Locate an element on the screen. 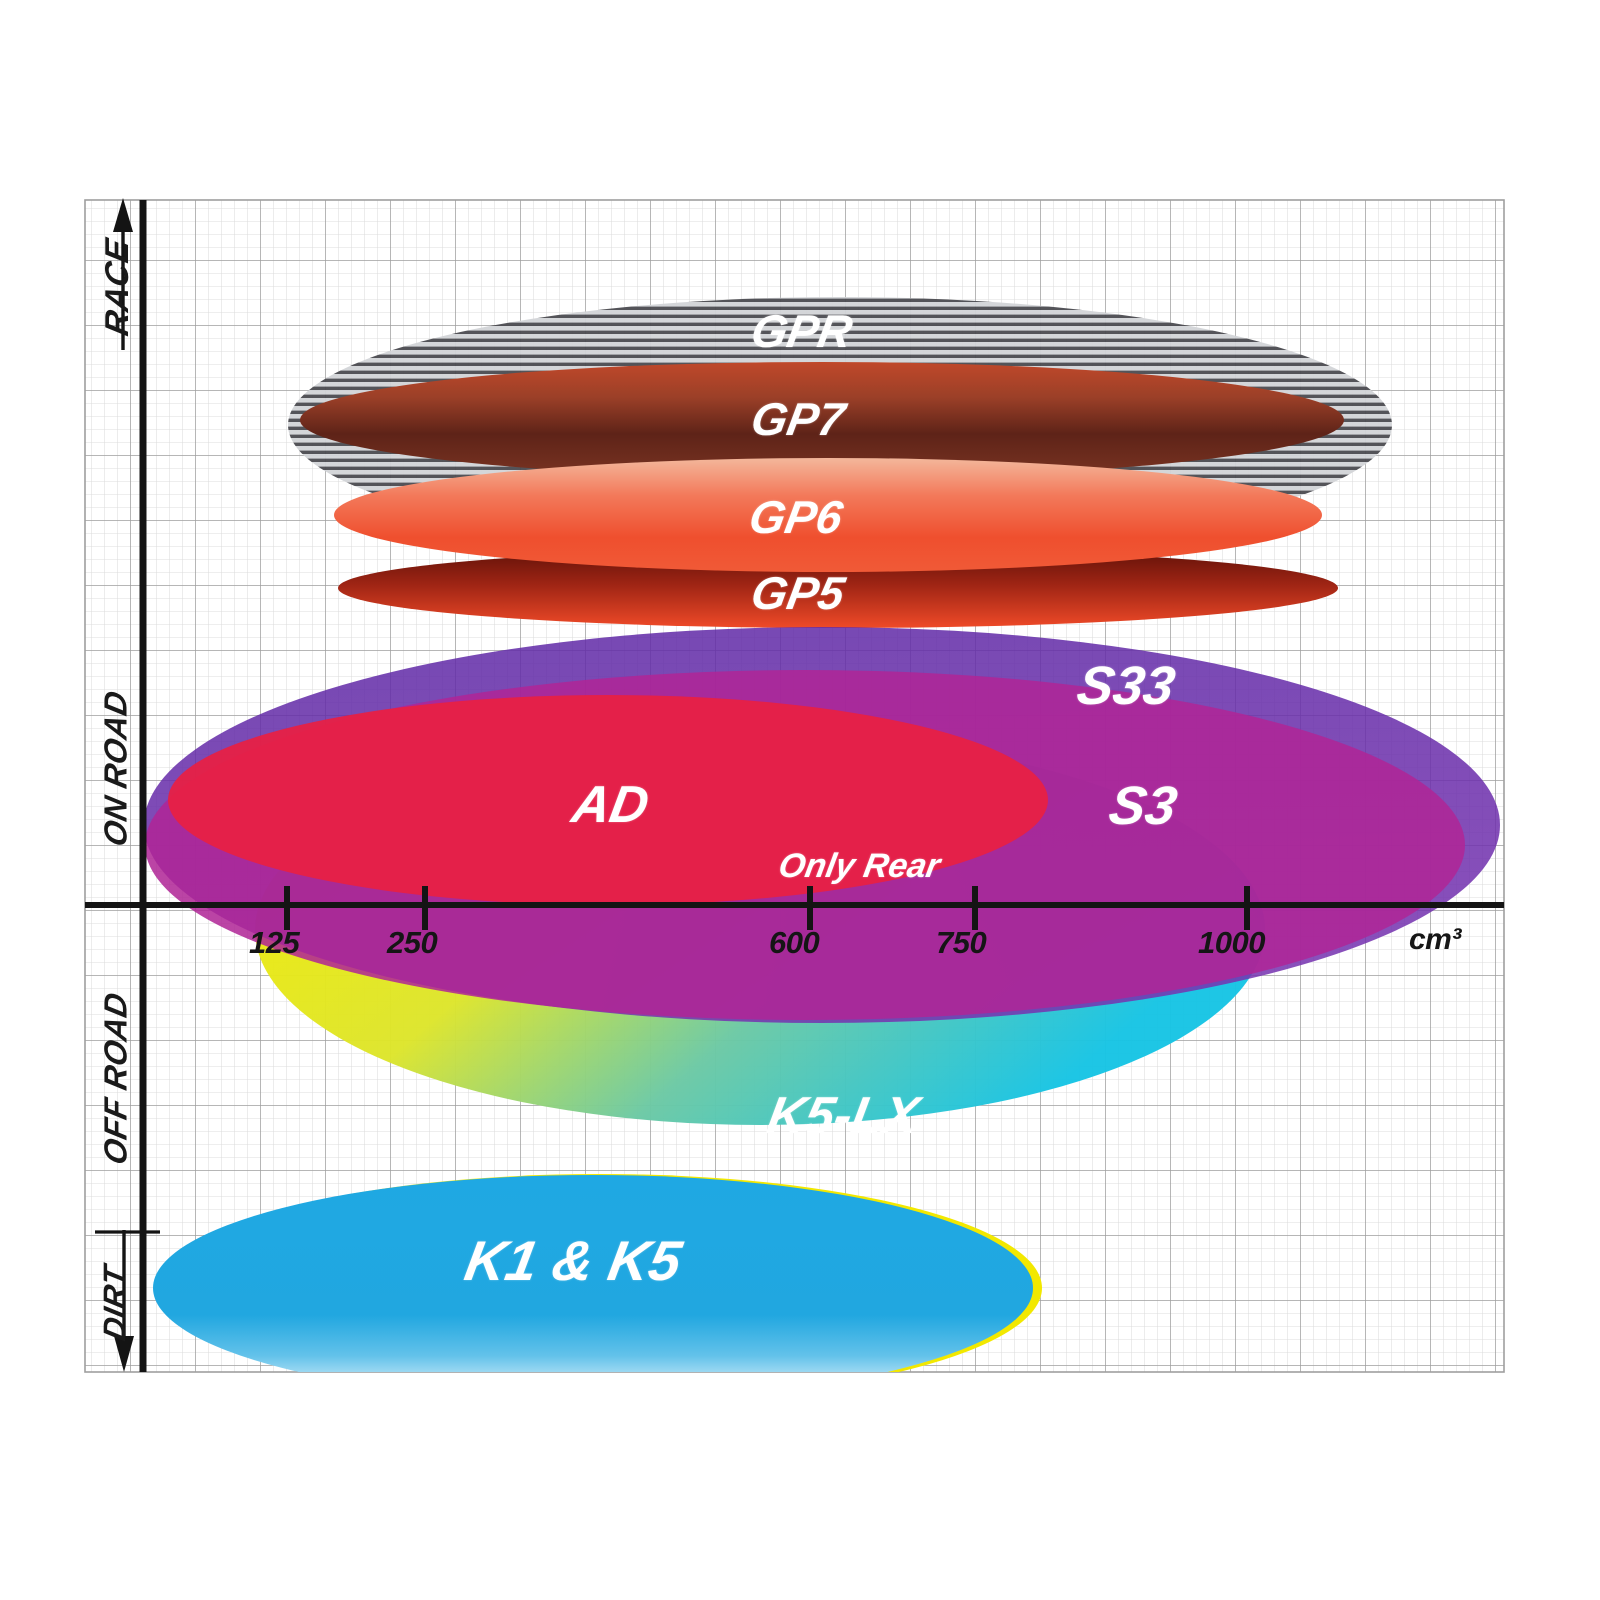 The width and height of the screenshot is (1600, 1600). axis-label-dirt: DIRT is located at coordinates (114, 1303).